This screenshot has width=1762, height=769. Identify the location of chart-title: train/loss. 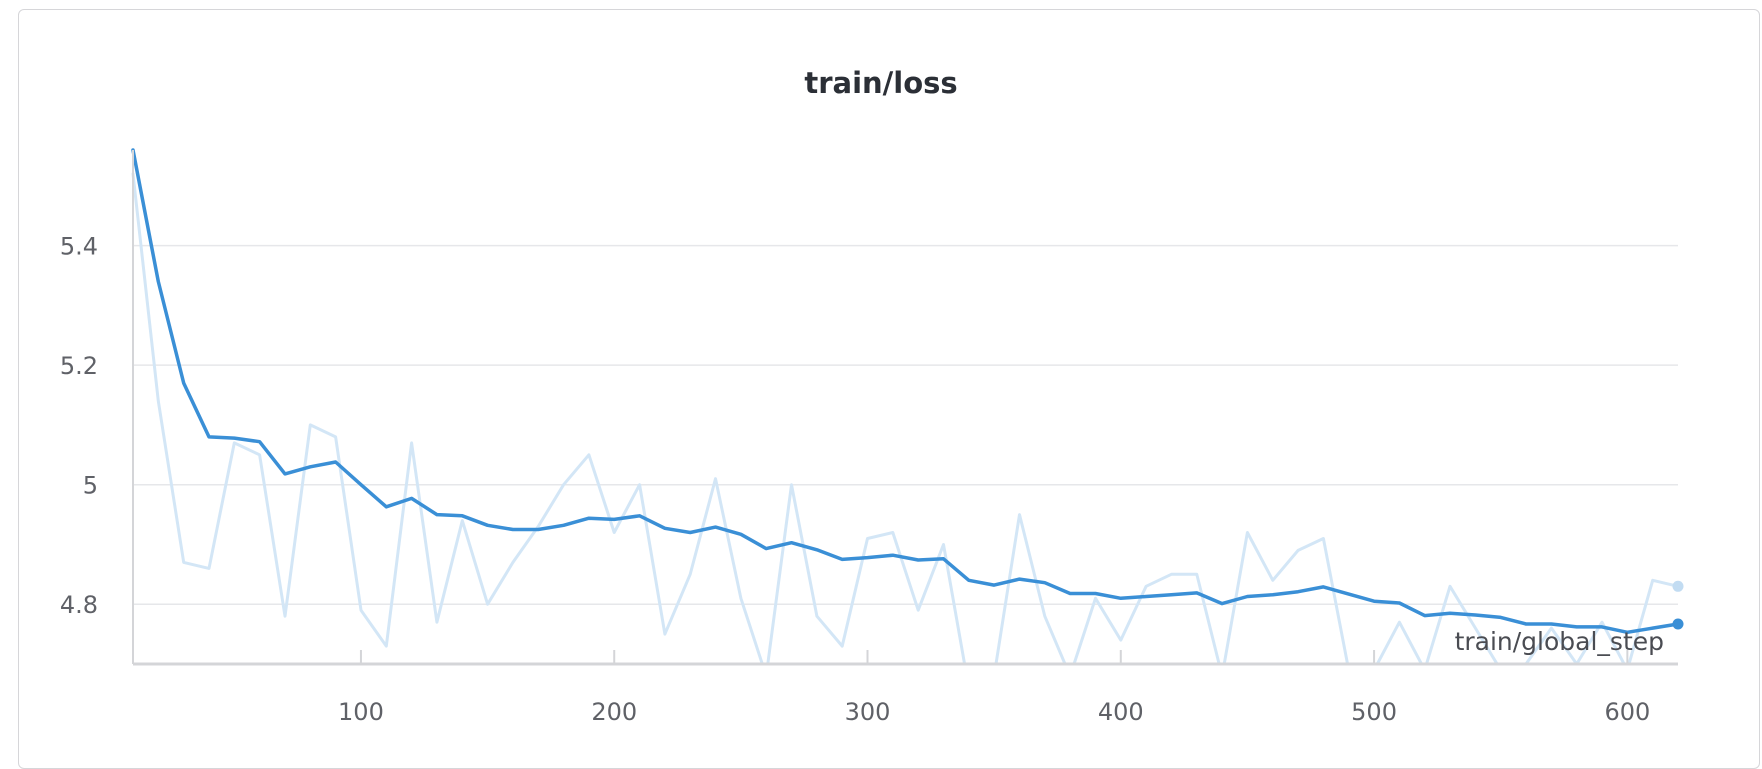
(881, 83).